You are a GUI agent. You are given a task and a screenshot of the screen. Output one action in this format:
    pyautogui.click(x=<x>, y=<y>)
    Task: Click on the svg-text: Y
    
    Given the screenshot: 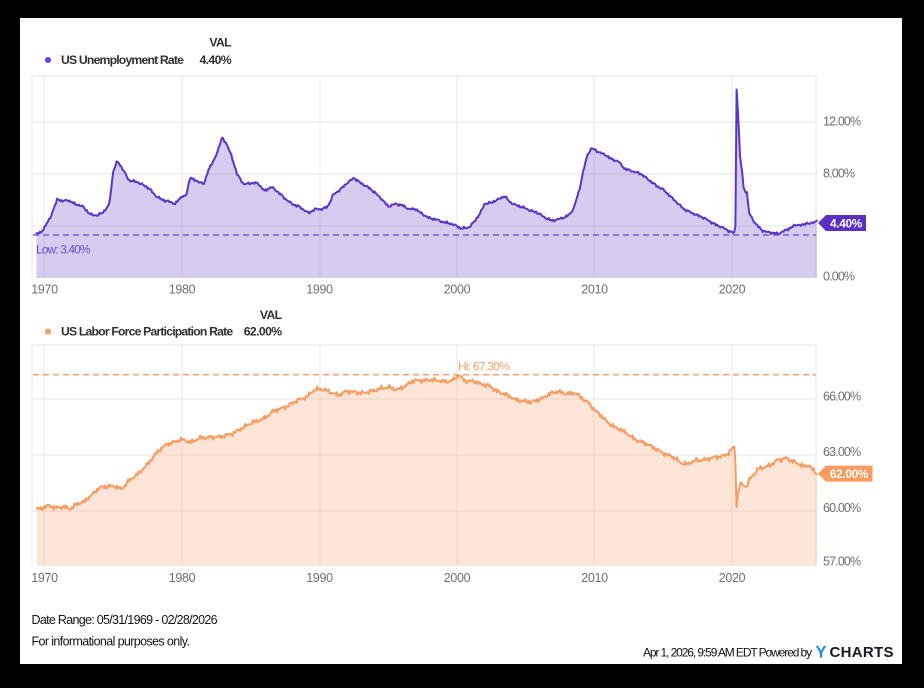 What is the action you would take?
    pyautogui.click(x=821, y=653)
    